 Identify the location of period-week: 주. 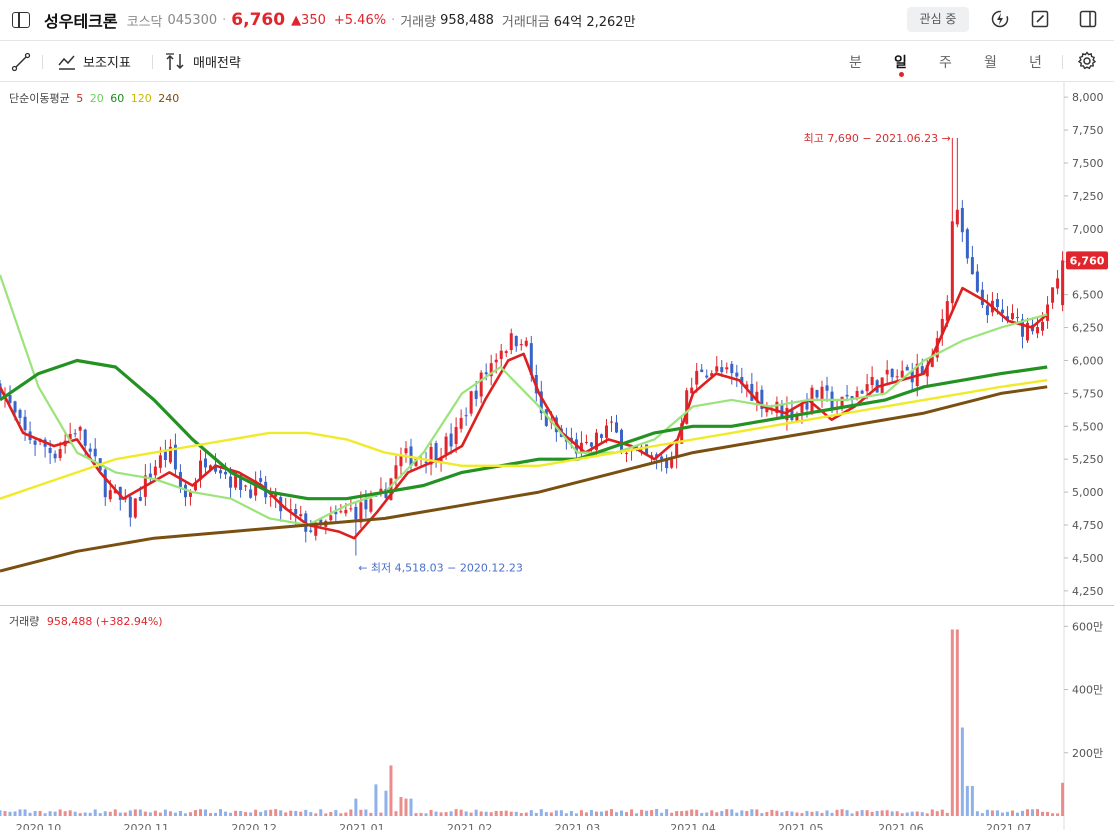
(945, 63).